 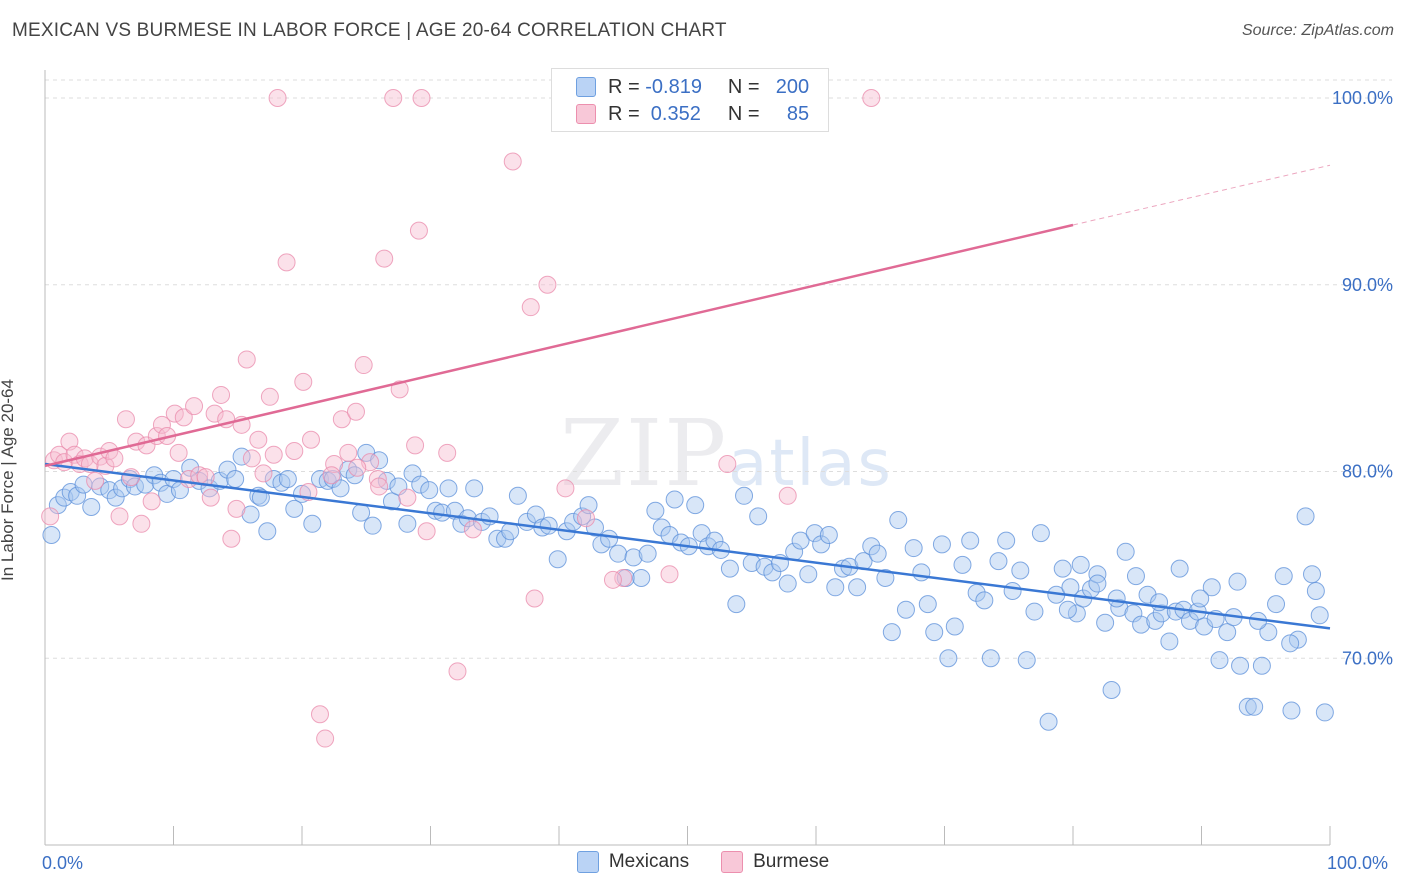 What do you see at coordinates (649, 861) in the screenshot?
I see `legend-label-mexicans: Mexicans` at bounding box center [649, 861].